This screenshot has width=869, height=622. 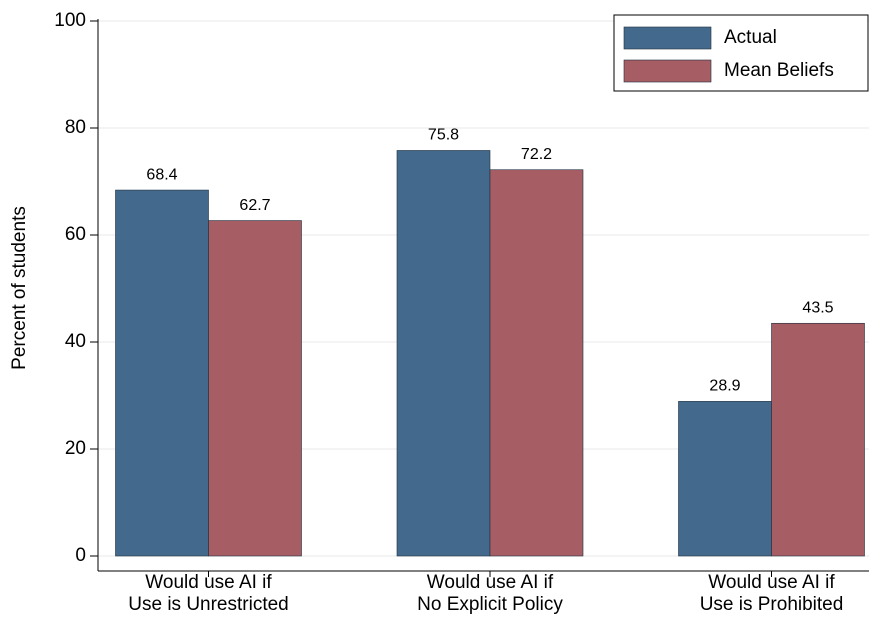 What do you see at coordinates (254, 205) in the screenshot?
I see `value-label: 62.7` at bounding box center [254, 205].